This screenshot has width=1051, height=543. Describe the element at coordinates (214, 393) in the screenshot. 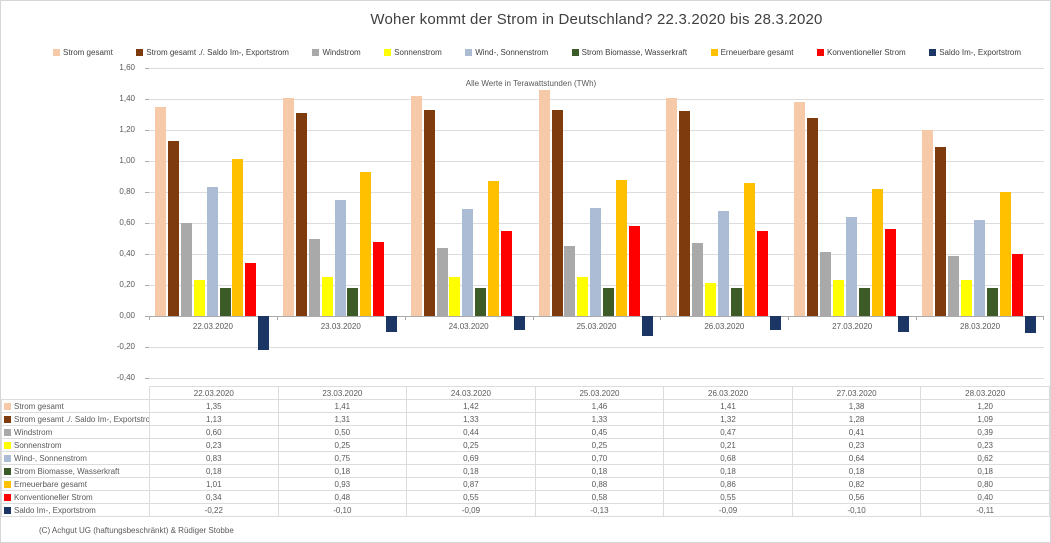

I see `date-header-cell: 22.03.2020` at that location.